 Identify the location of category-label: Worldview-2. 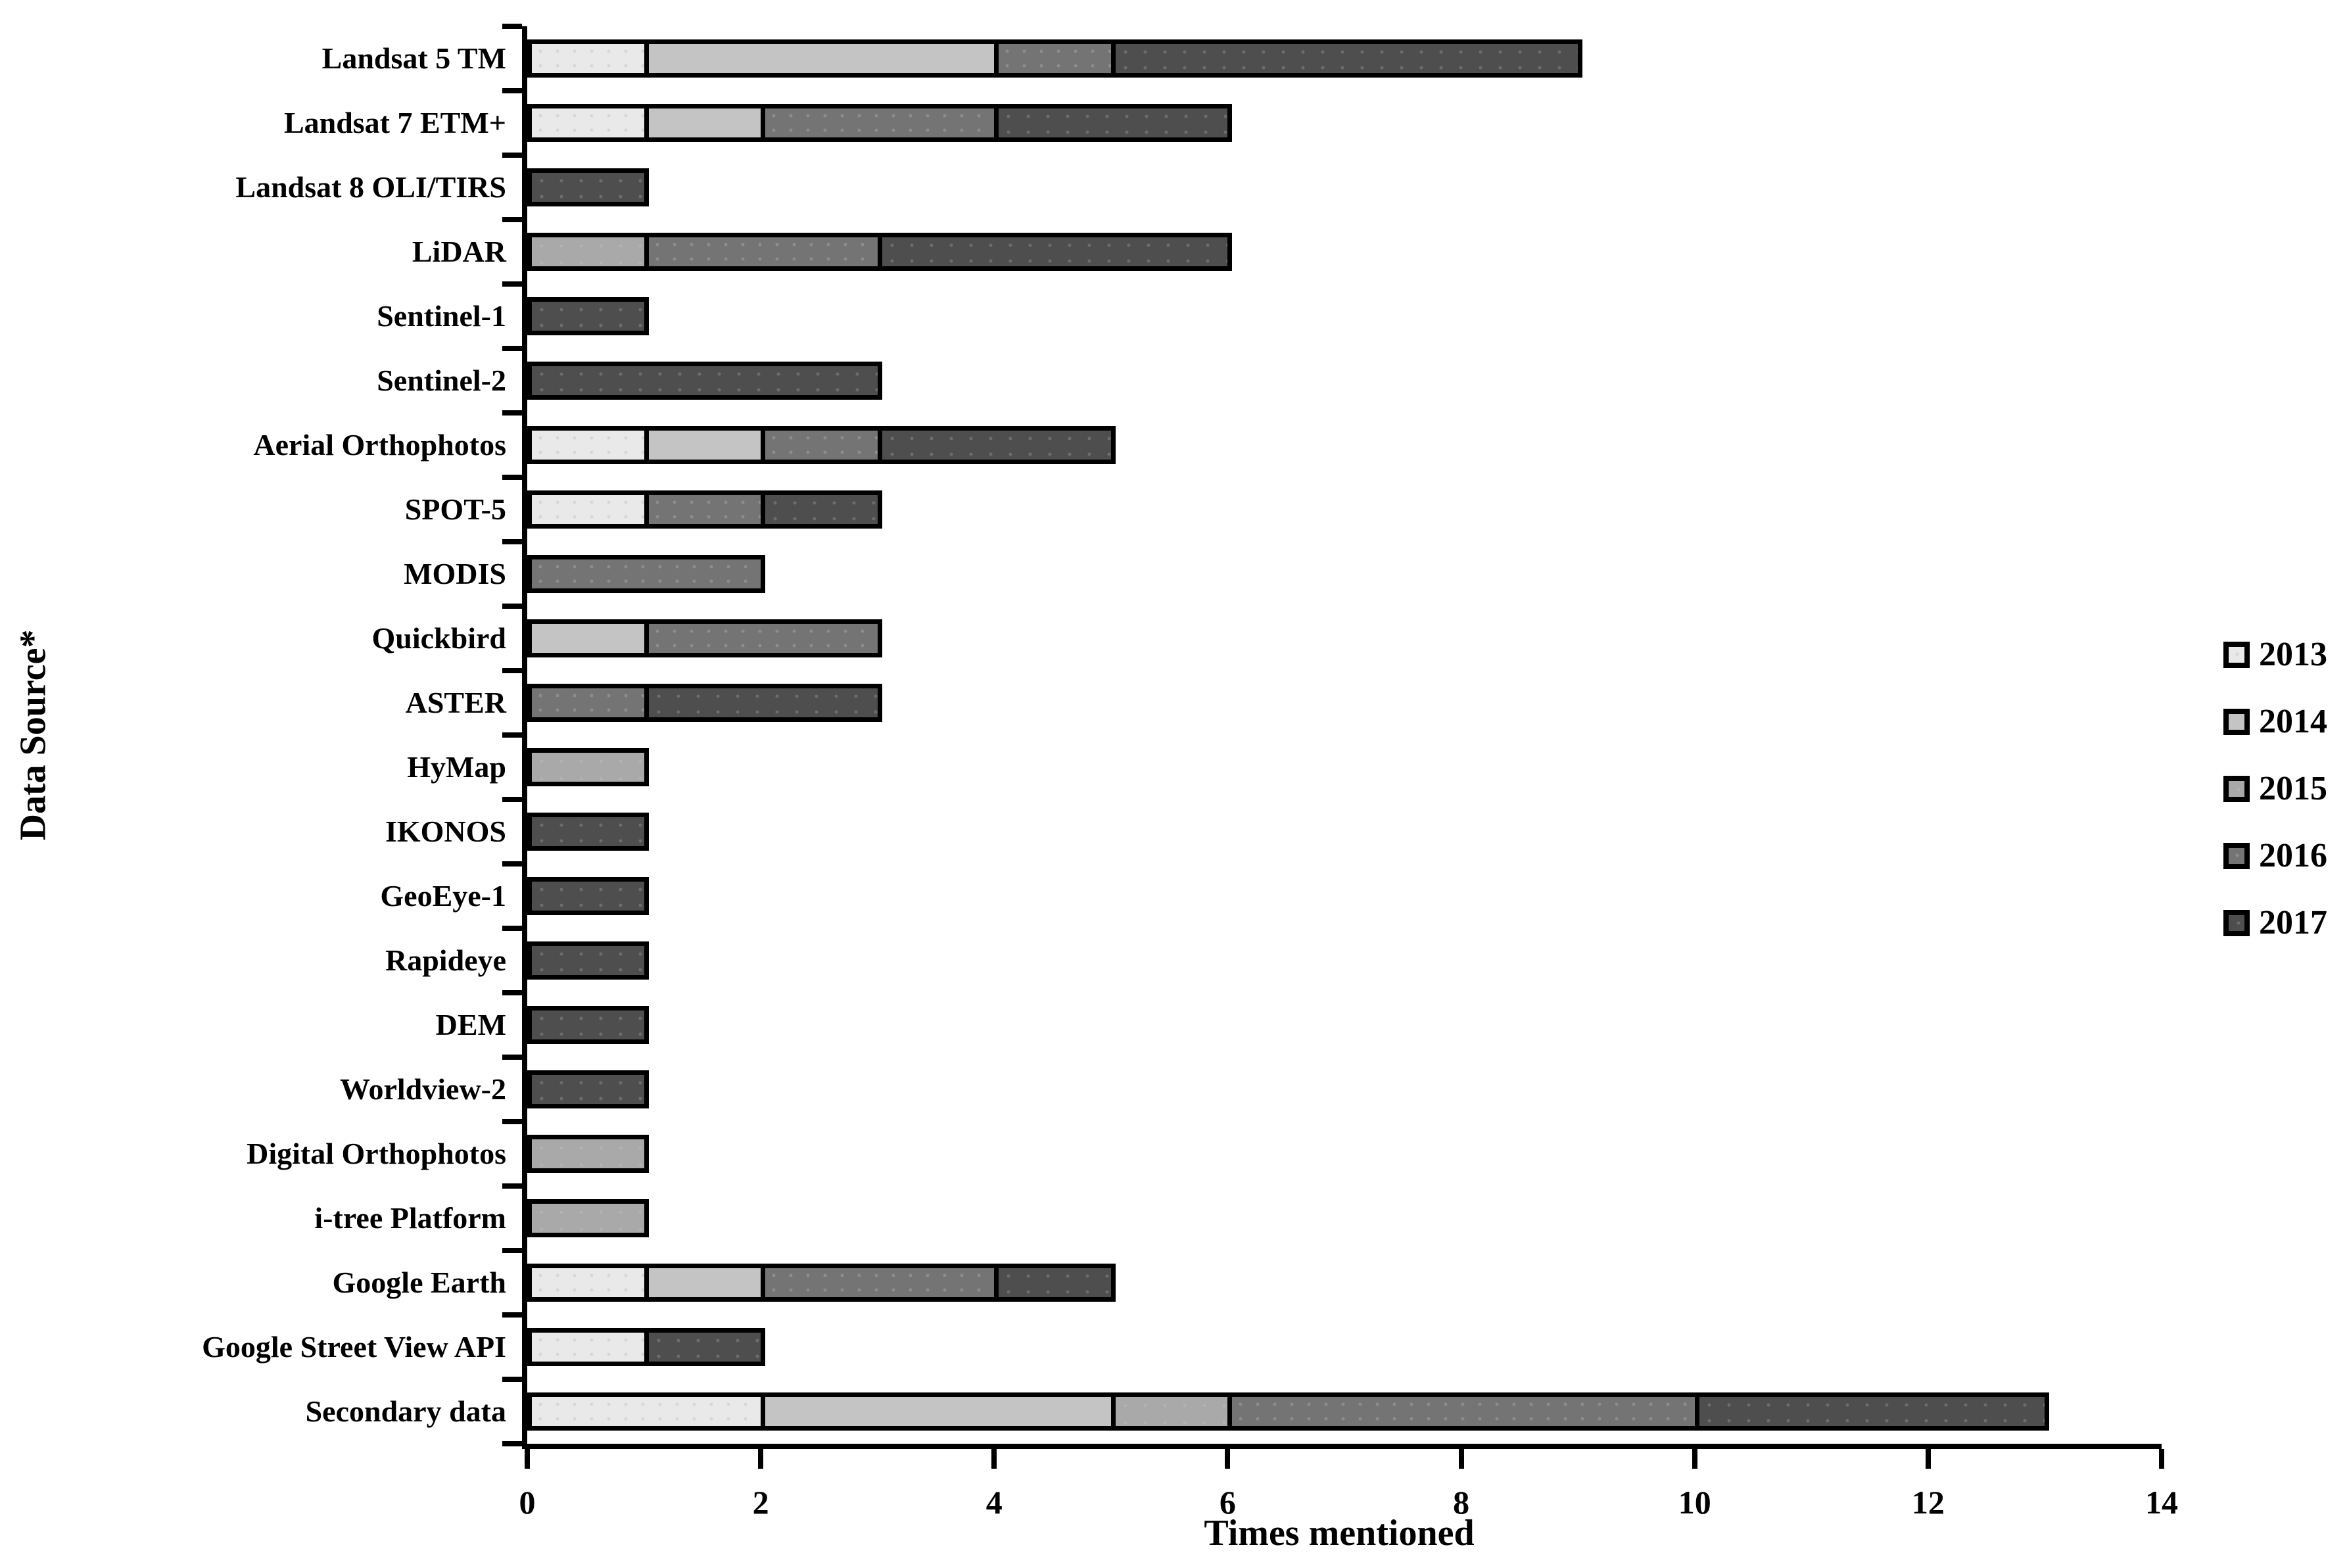
(423, 1089).